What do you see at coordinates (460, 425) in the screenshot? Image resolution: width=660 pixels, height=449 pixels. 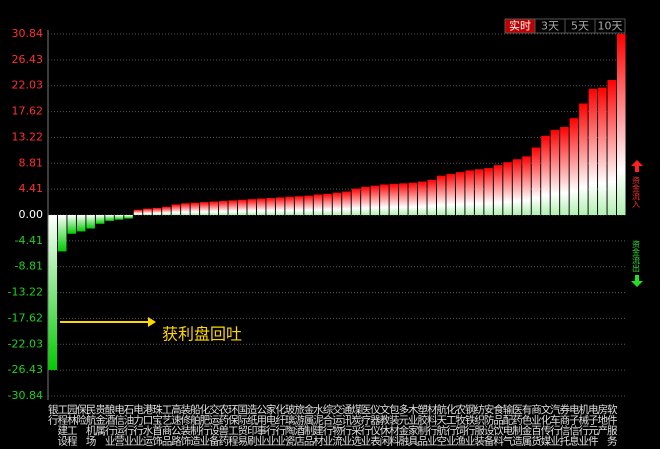 I see `x-tick-label: 农牧饲渔` at bounding box center [460, 425].